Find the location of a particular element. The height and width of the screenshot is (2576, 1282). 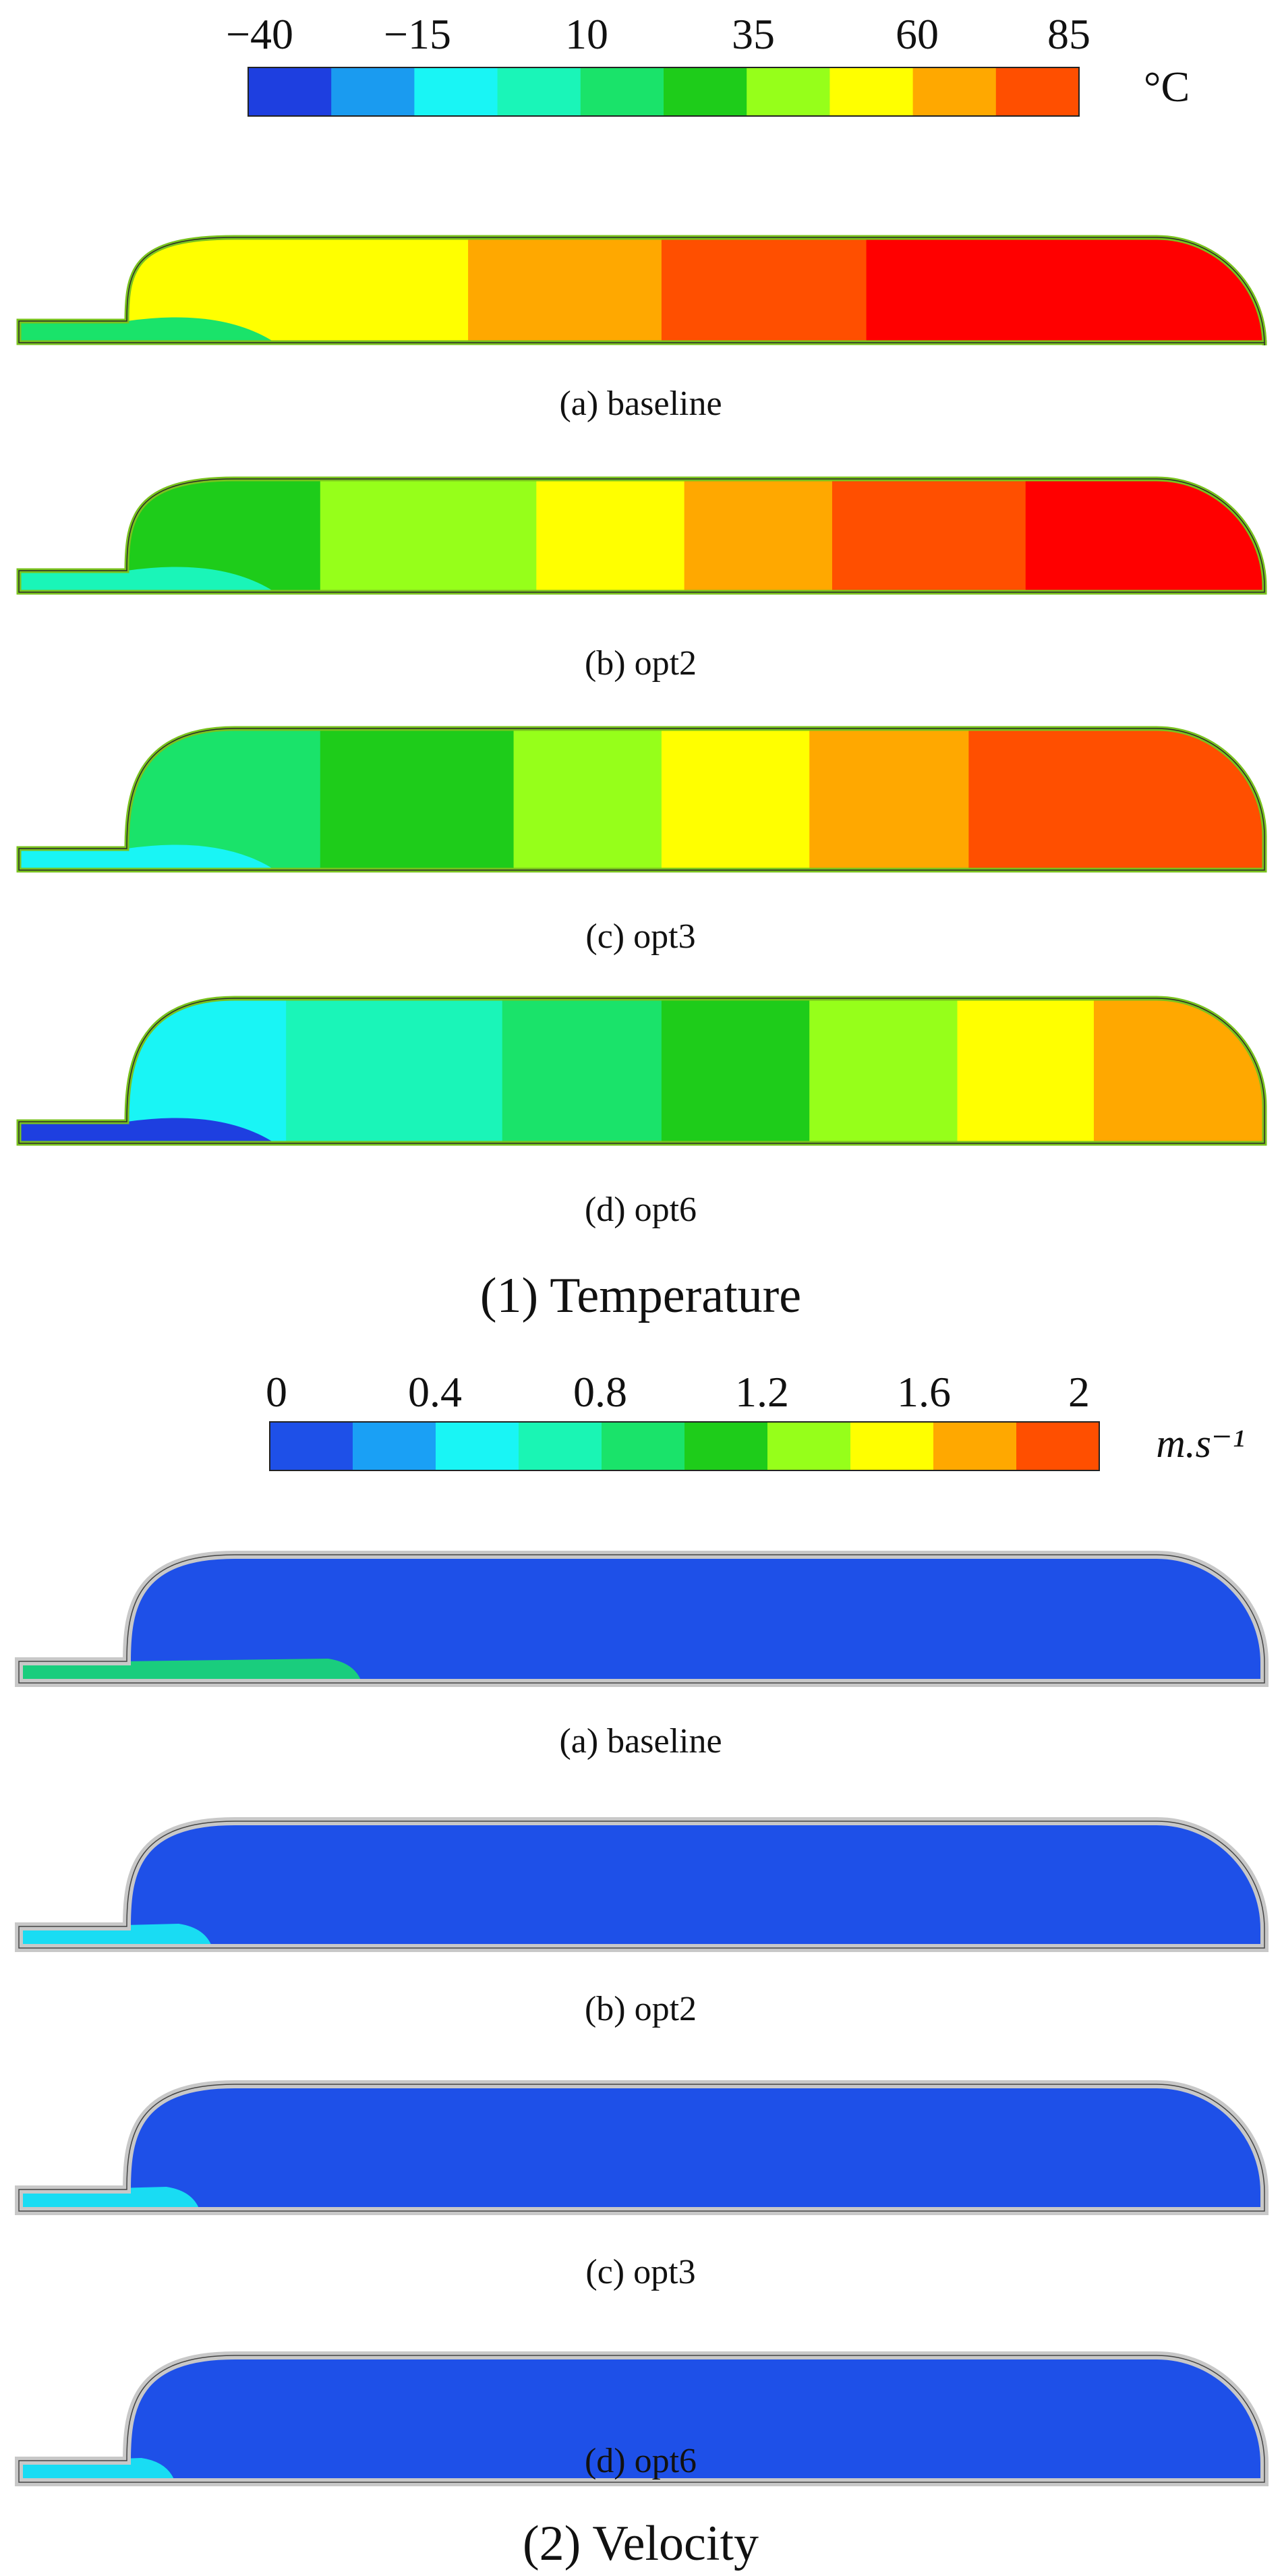

velocity-tick-label: 0.4 is located at coordinates (435, 1392).